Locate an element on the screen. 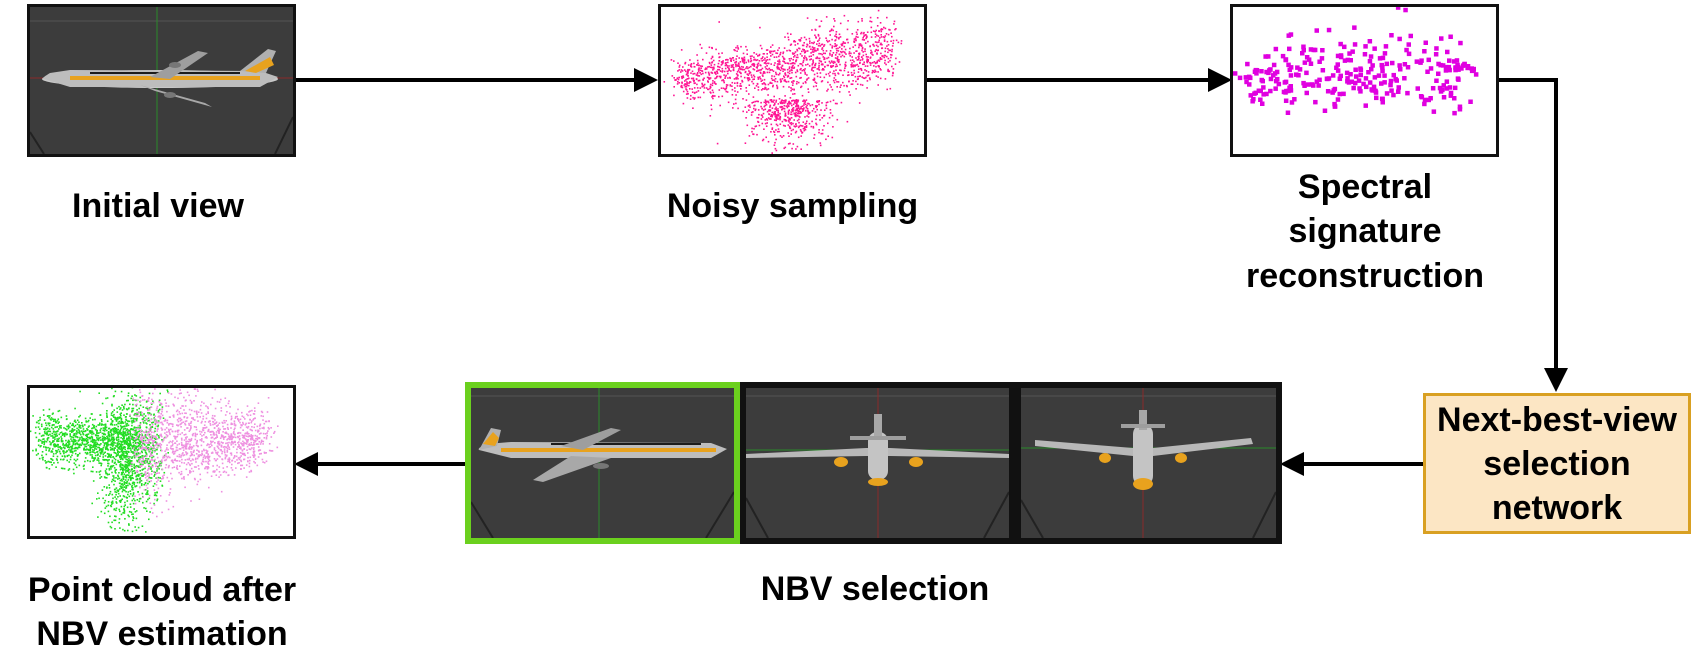 The image size is (1692, 658). noisy-sampling-image is located at coordinates (792, 80).